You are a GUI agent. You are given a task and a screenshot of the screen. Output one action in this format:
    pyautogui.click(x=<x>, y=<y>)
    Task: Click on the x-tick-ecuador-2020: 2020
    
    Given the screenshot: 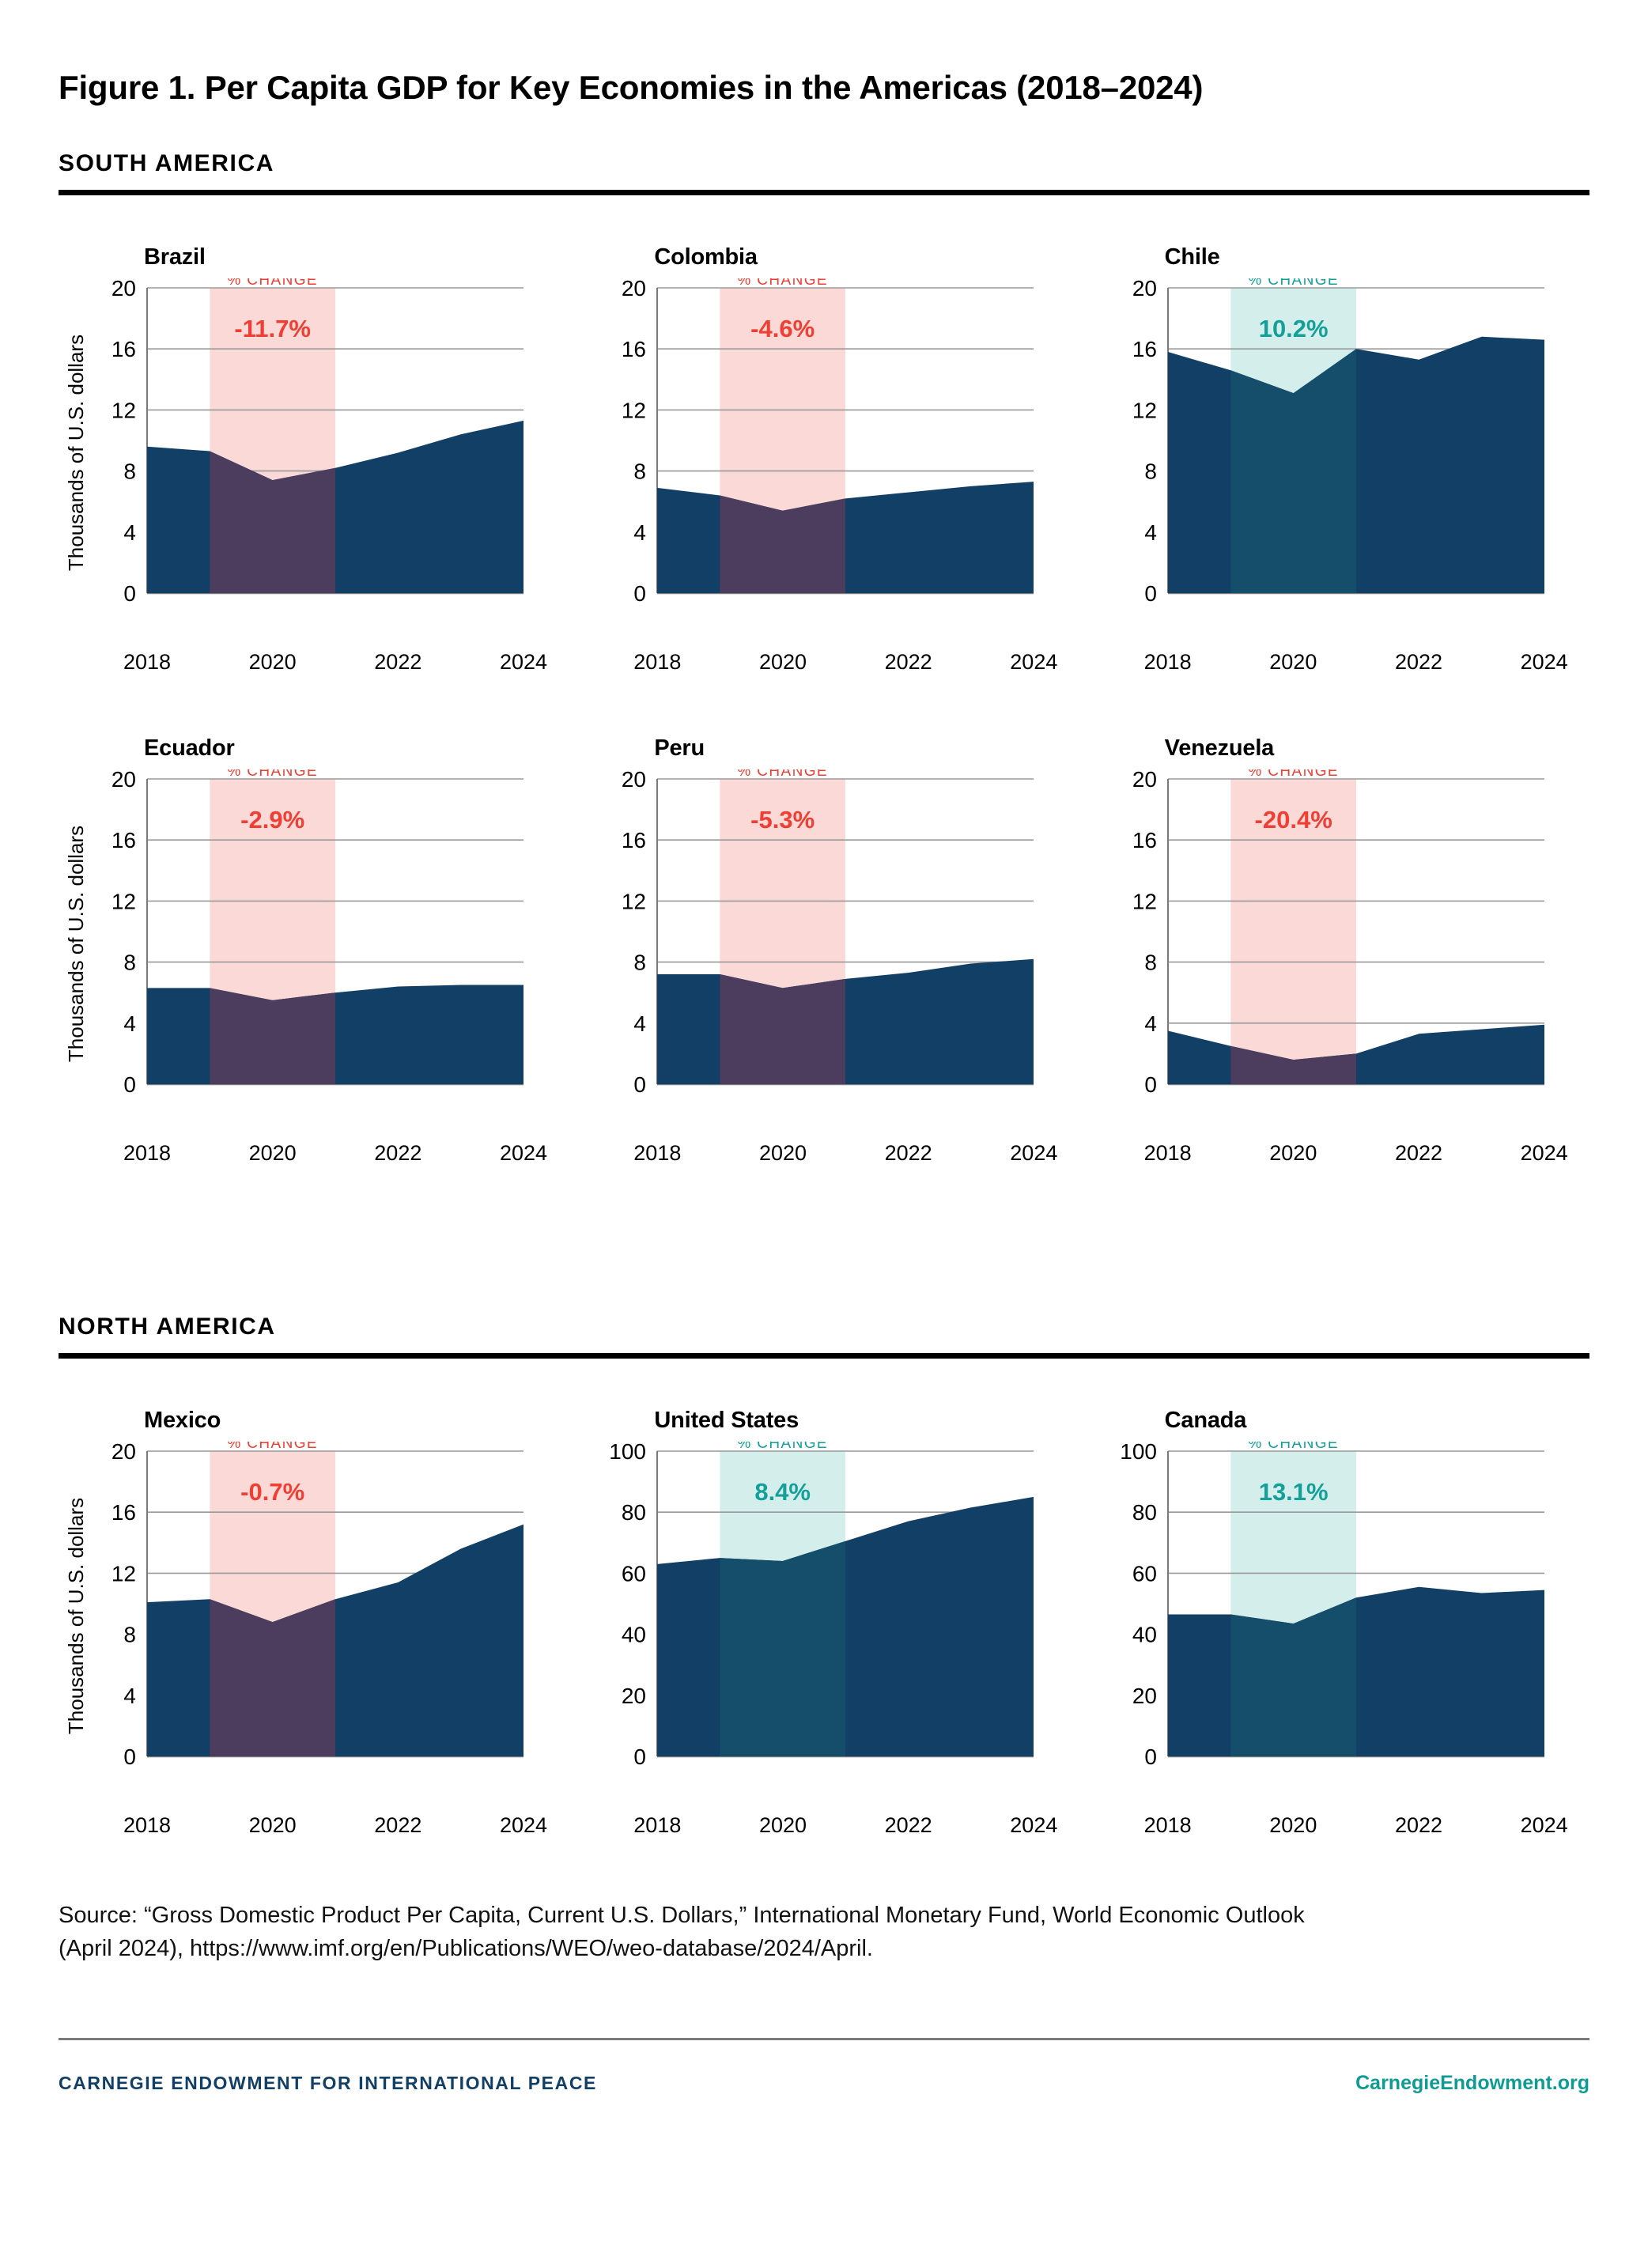 What is the action you would take?
    pyautogui.click(x=272, y=1154)
    